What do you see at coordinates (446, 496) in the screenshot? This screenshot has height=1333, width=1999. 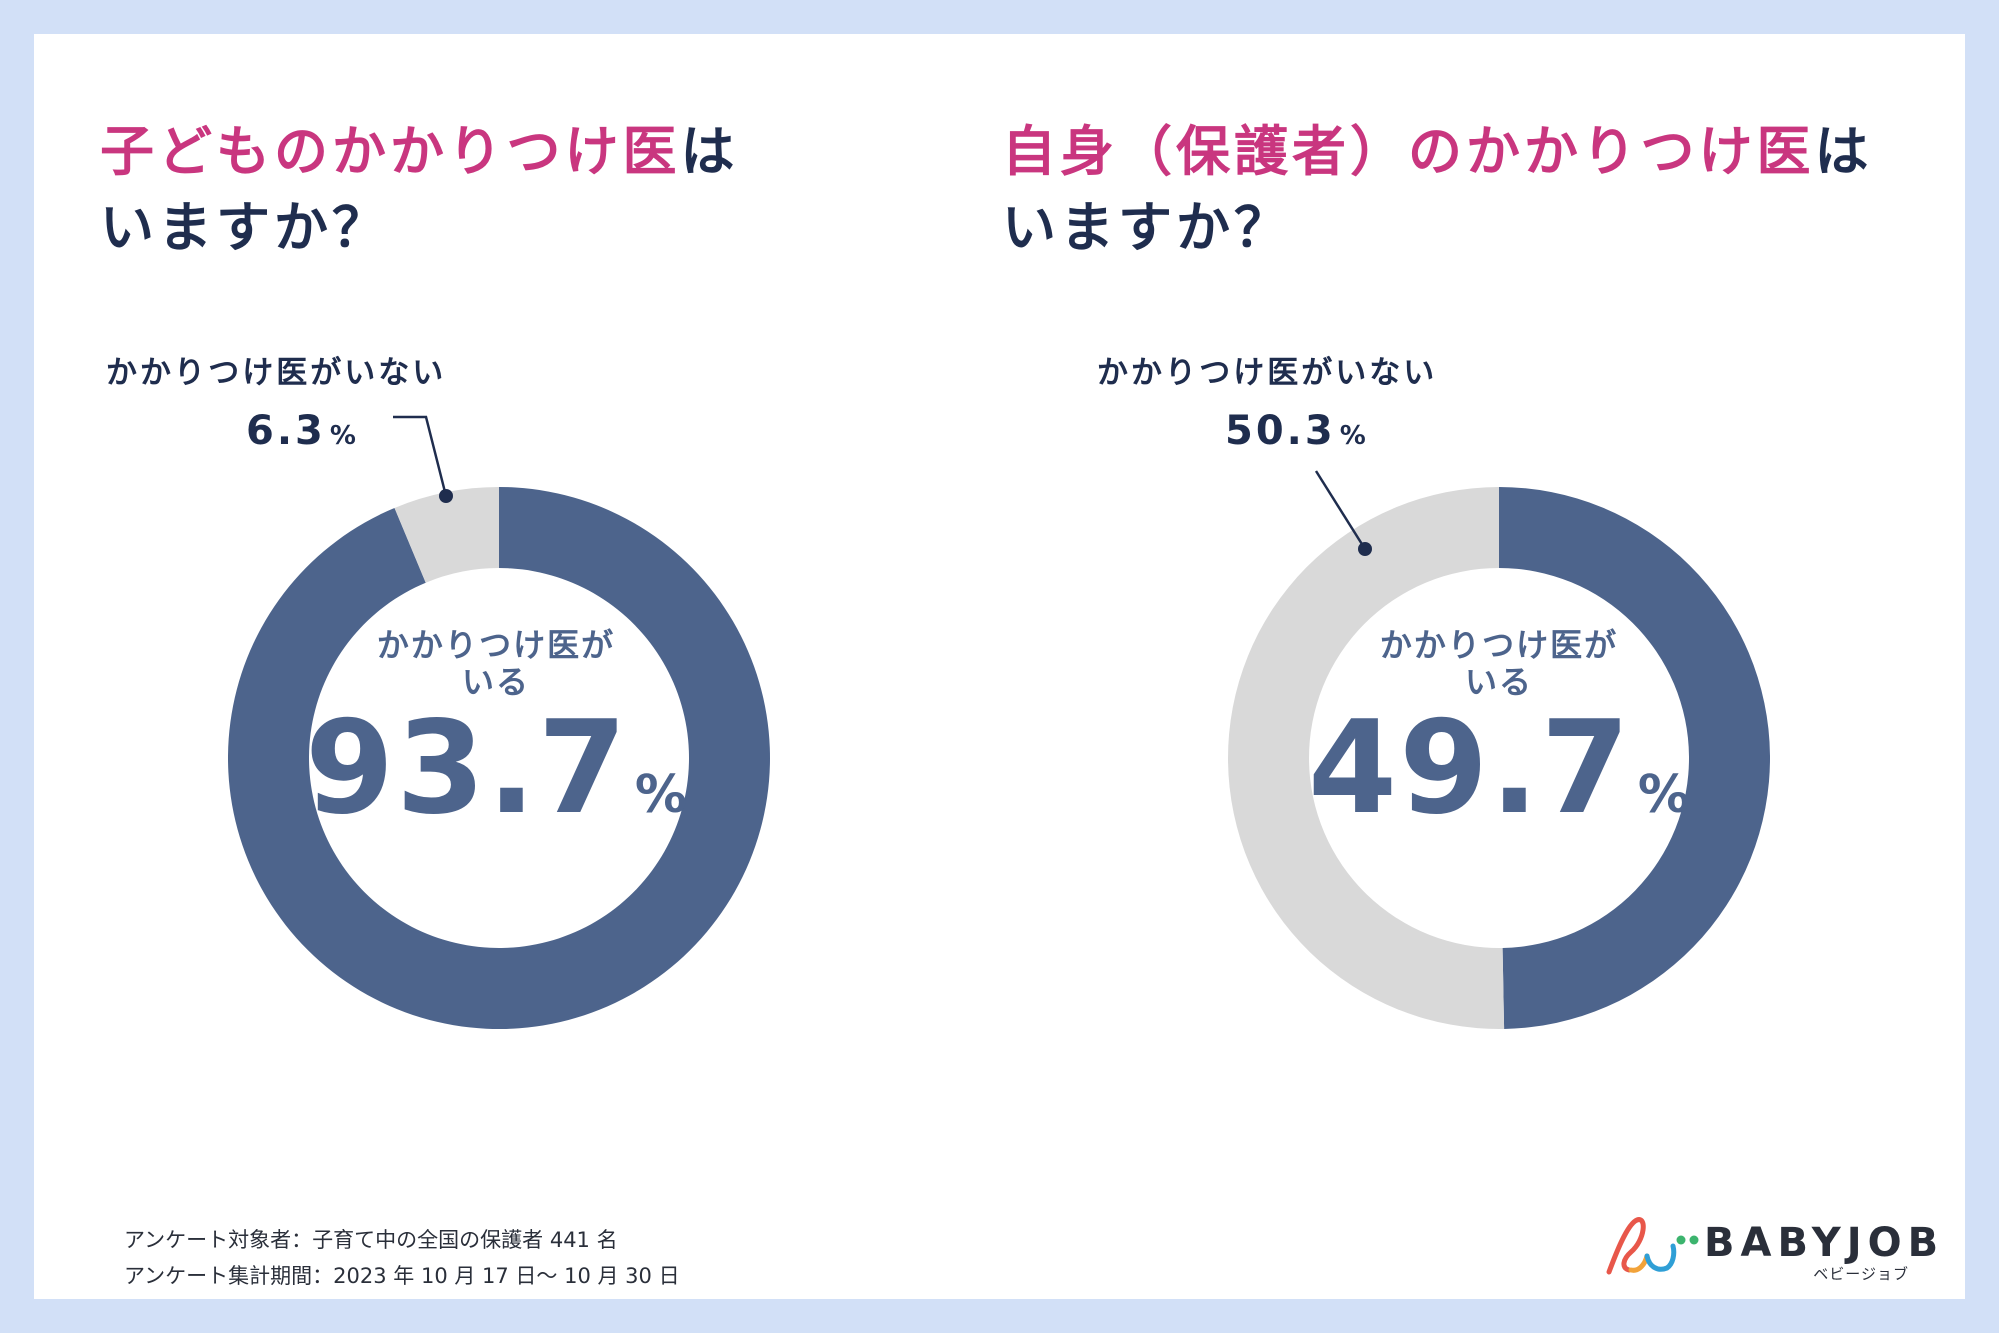 I see `chart-1-leader-dot` at bounding box center [446, 496].